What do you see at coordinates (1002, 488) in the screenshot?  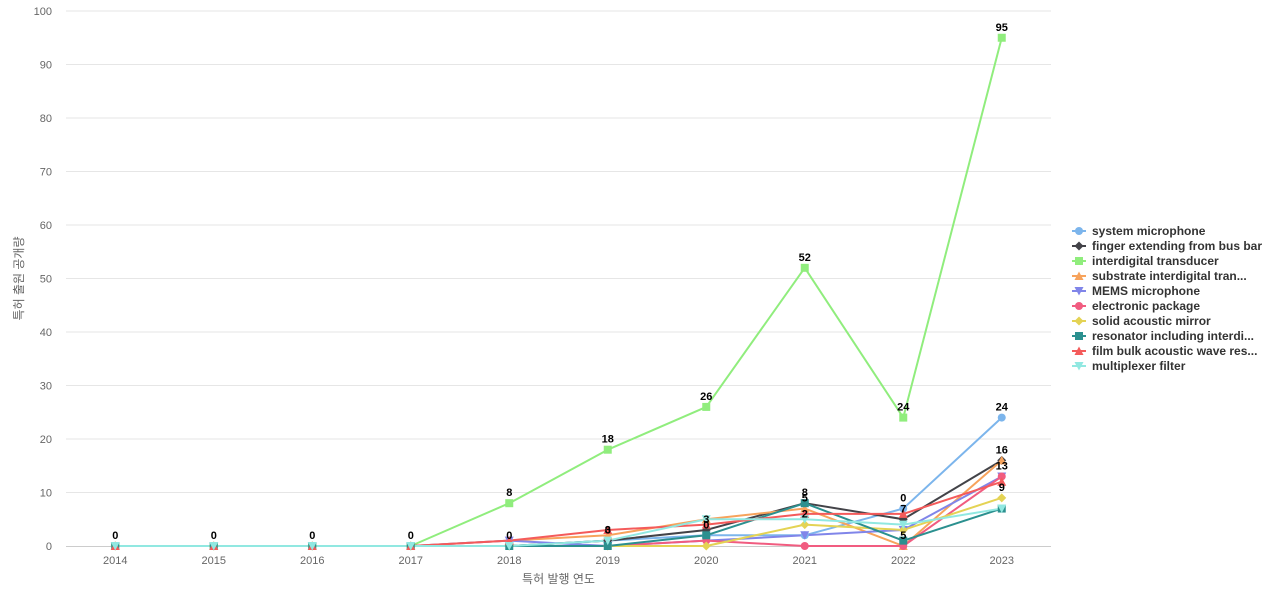 I see `data-label: 9` at bounding box center [1002, 488].